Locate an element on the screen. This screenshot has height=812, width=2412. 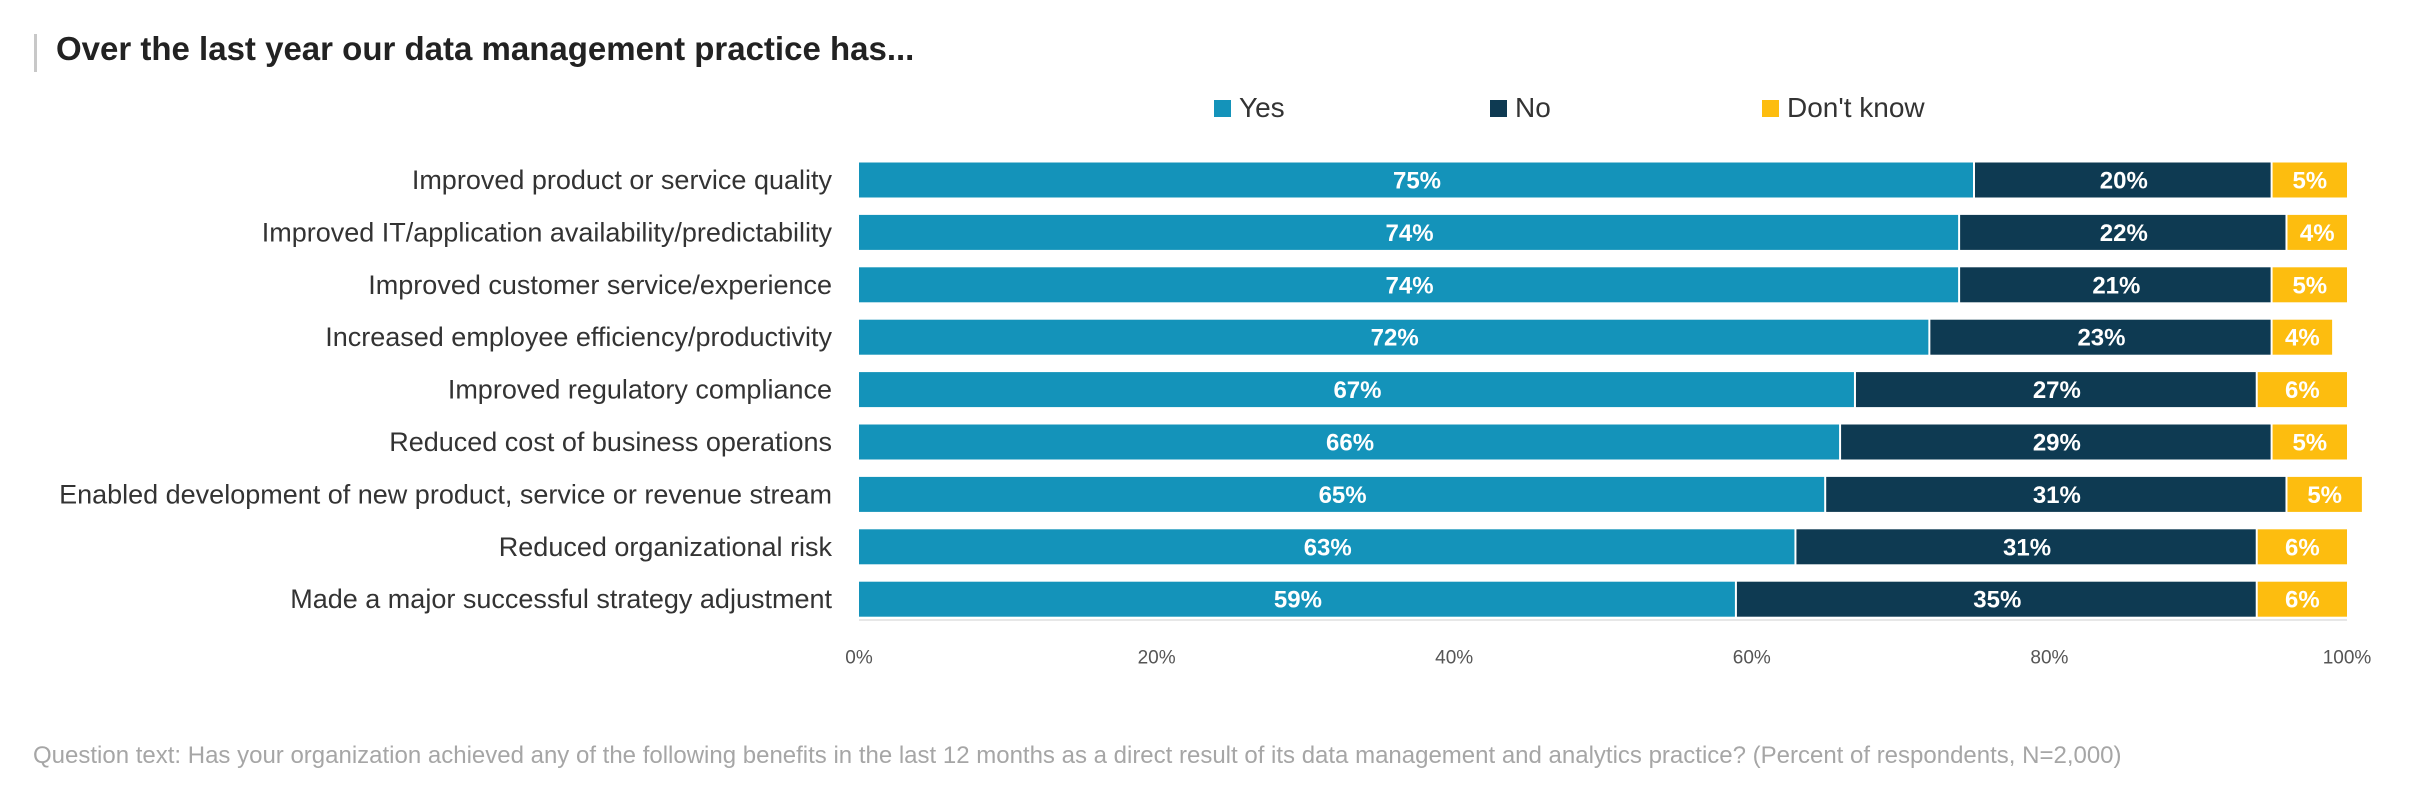
category-label: Reduced organizational risk is located at coordinates (666, 547).